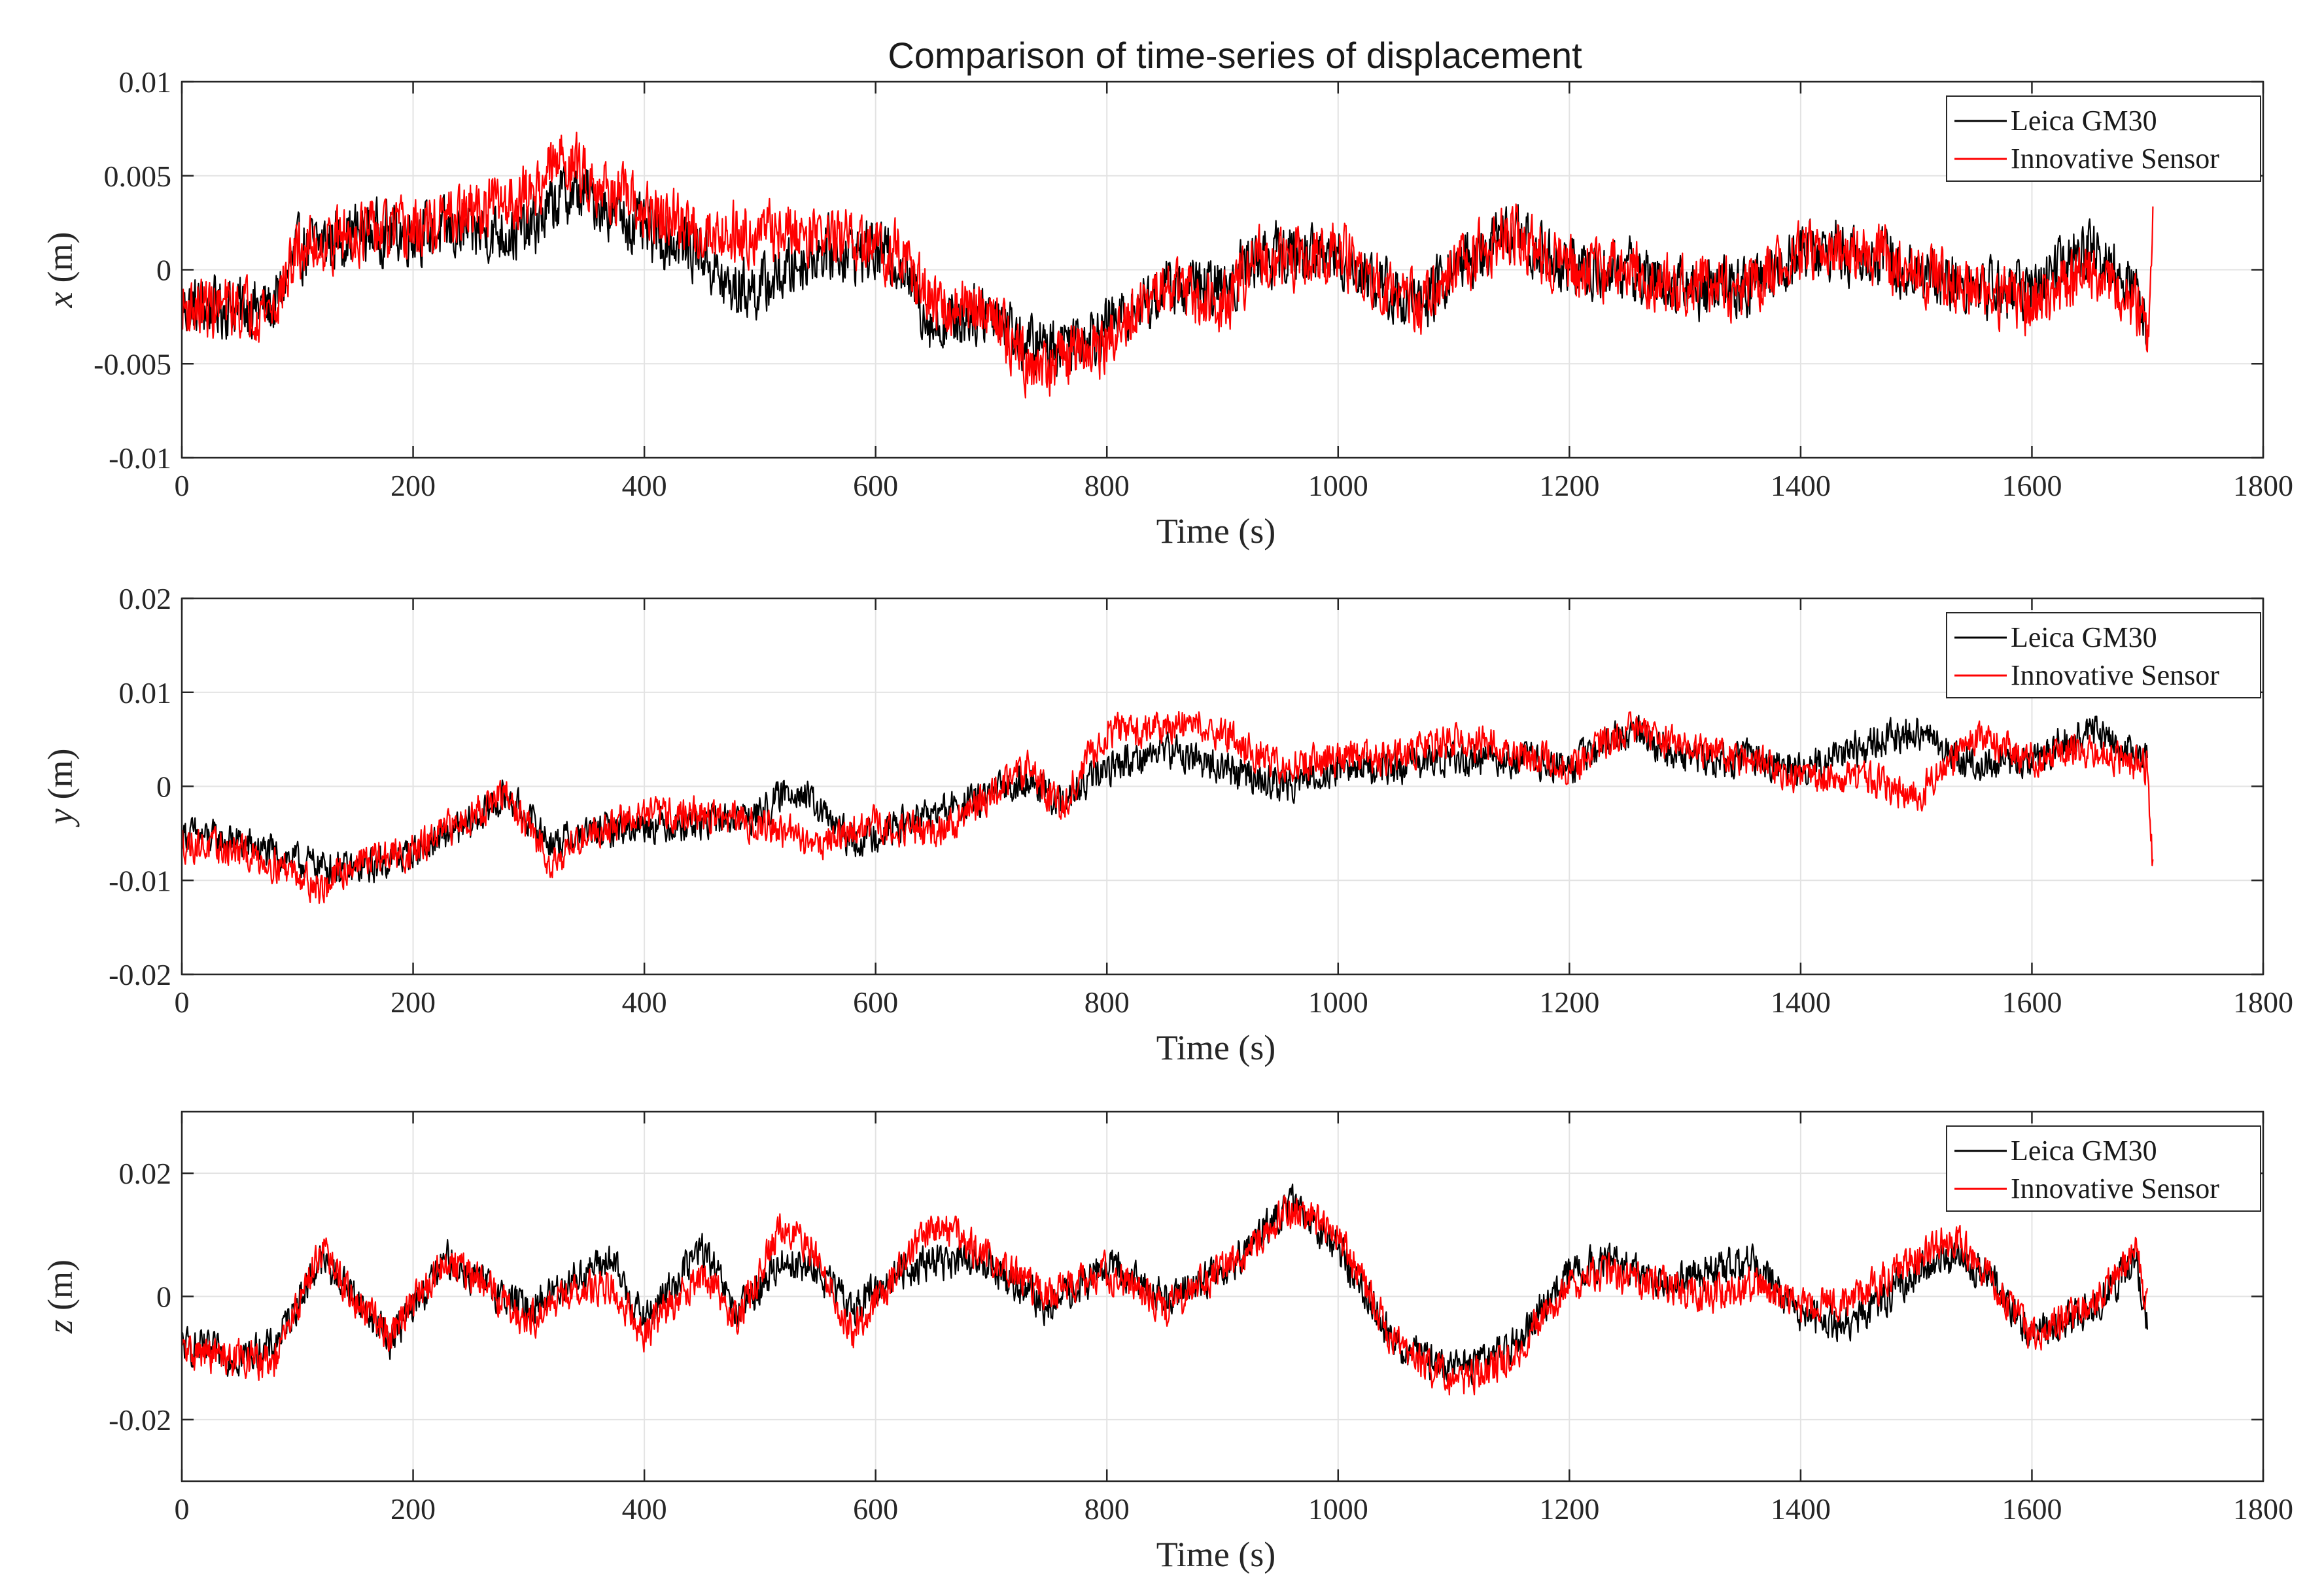 This screenshot has width=2324, height=1593. Describe the element at coordinates (132, 364) in the screenshot. I see `y-tick-label: -0.005` at that location.